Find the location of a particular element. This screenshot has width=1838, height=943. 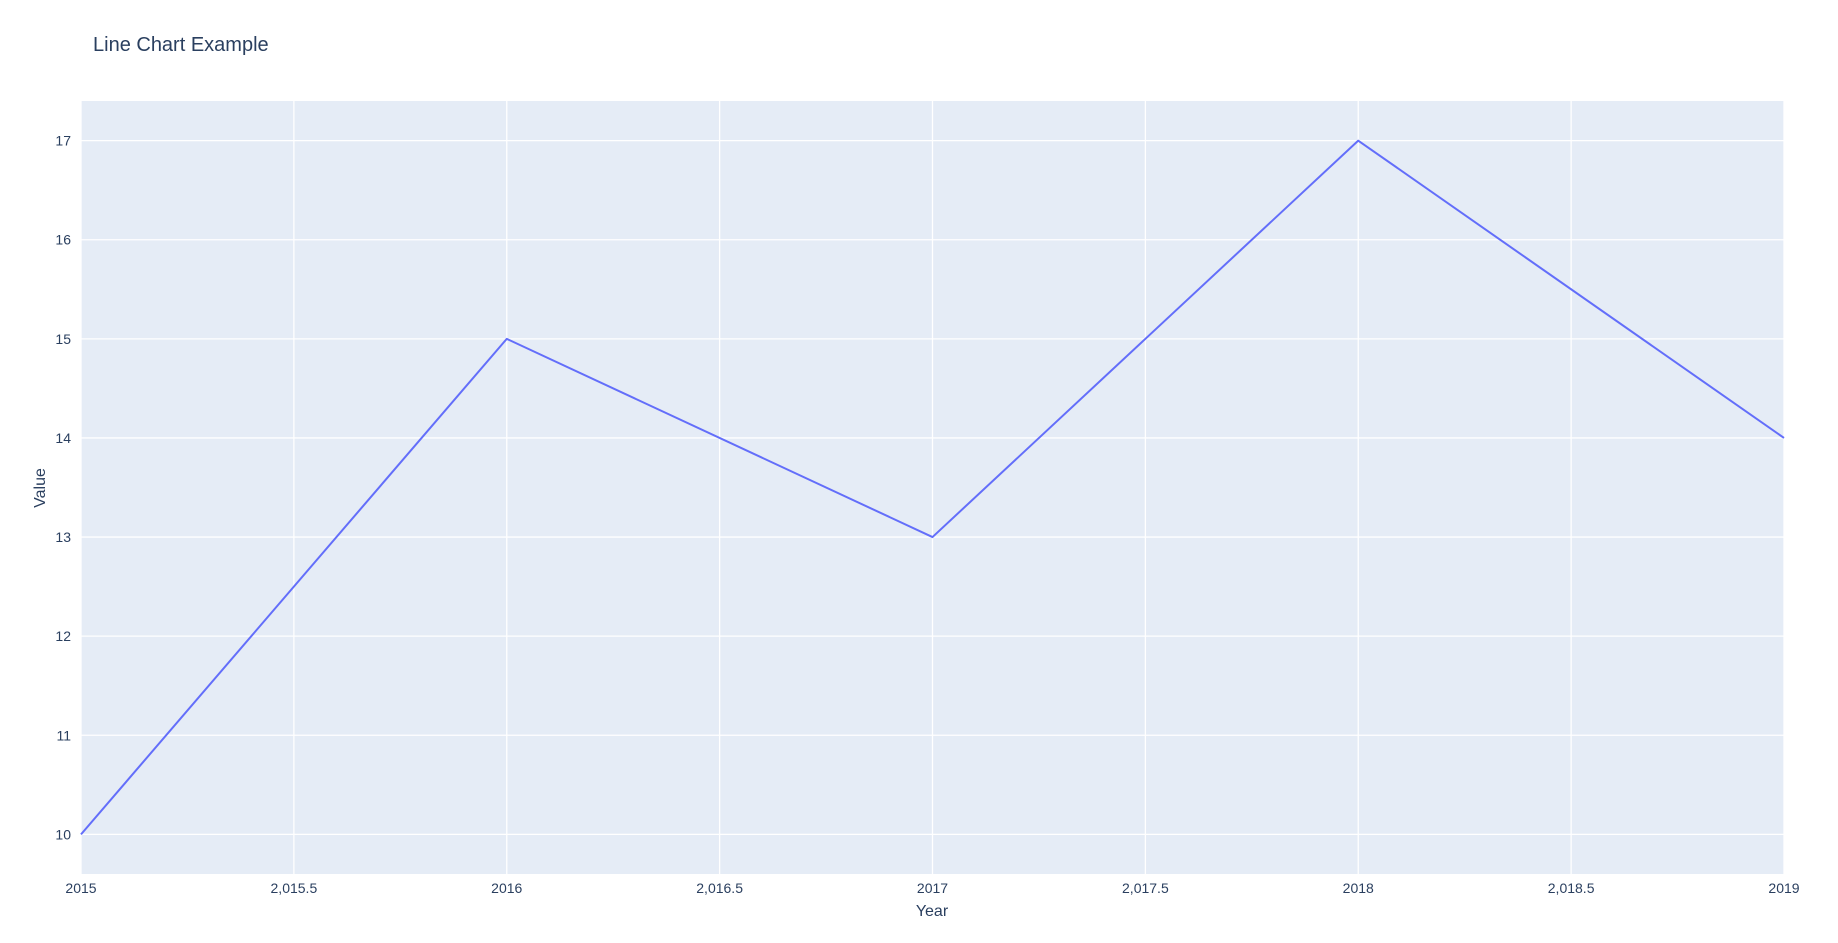

y-tick-label: 15 is located at coordinates (63, 339).